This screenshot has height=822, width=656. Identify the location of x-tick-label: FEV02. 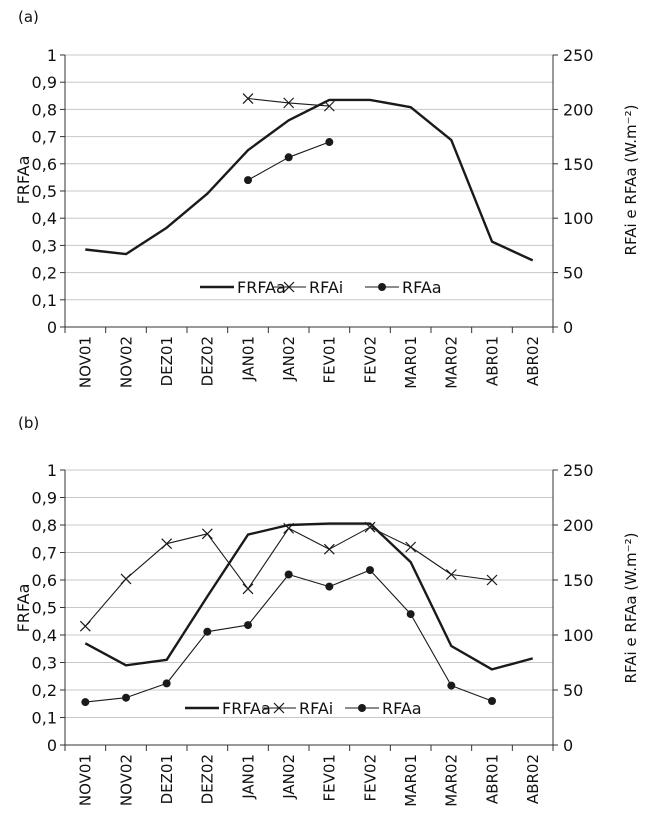
(370, 359).